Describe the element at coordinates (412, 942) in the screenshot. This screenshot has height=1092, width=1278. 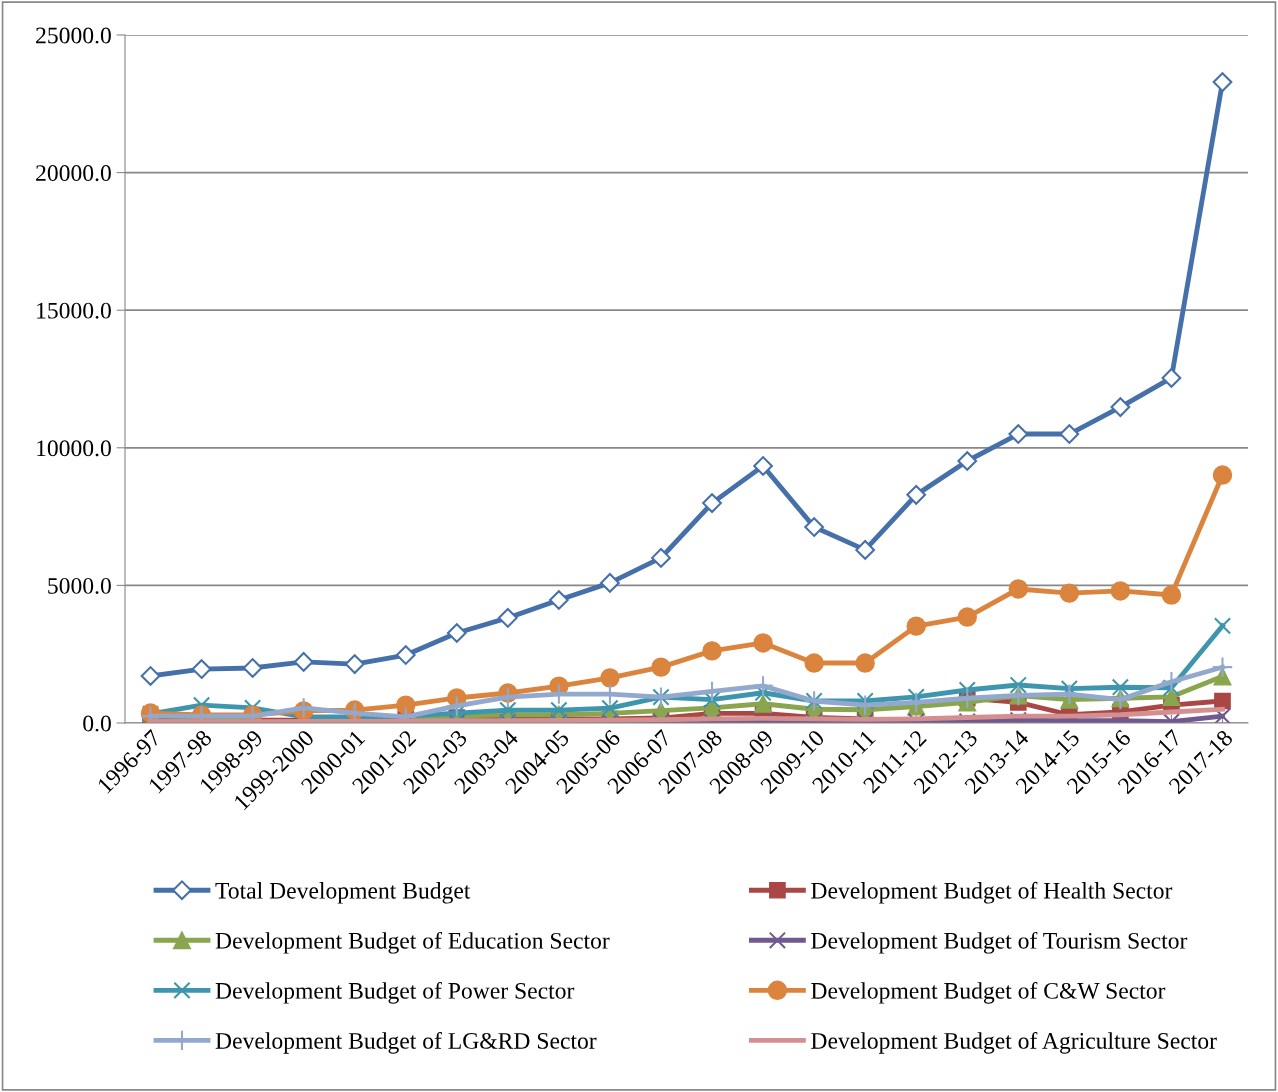
I see `legend-label: Development Budget of Education Sector` at that location.